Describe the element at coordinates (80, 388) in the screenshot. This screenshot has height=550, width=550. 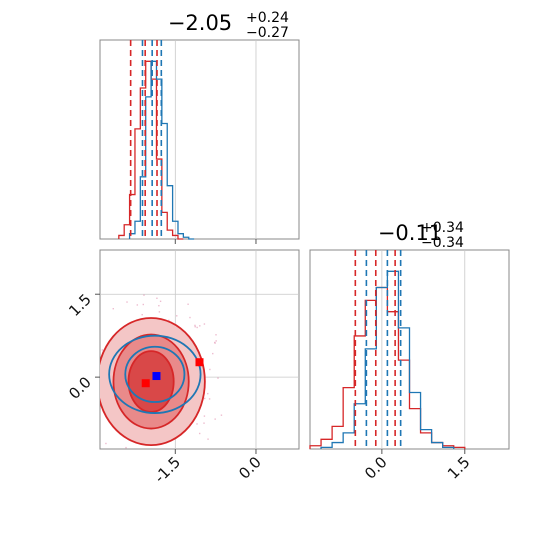
I see `contour-ytick-label-0: 0.0` at that location.